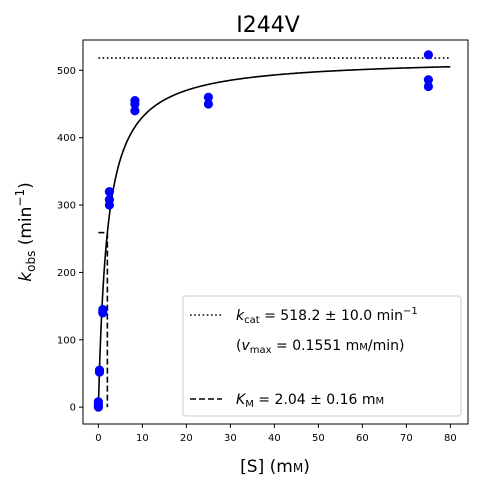 Image resolution: width=477 pixels, height=484 pixels. Describe the element at coordinates (362, 438) in the screenshot. I see `x-tick-label: 60` at that location.